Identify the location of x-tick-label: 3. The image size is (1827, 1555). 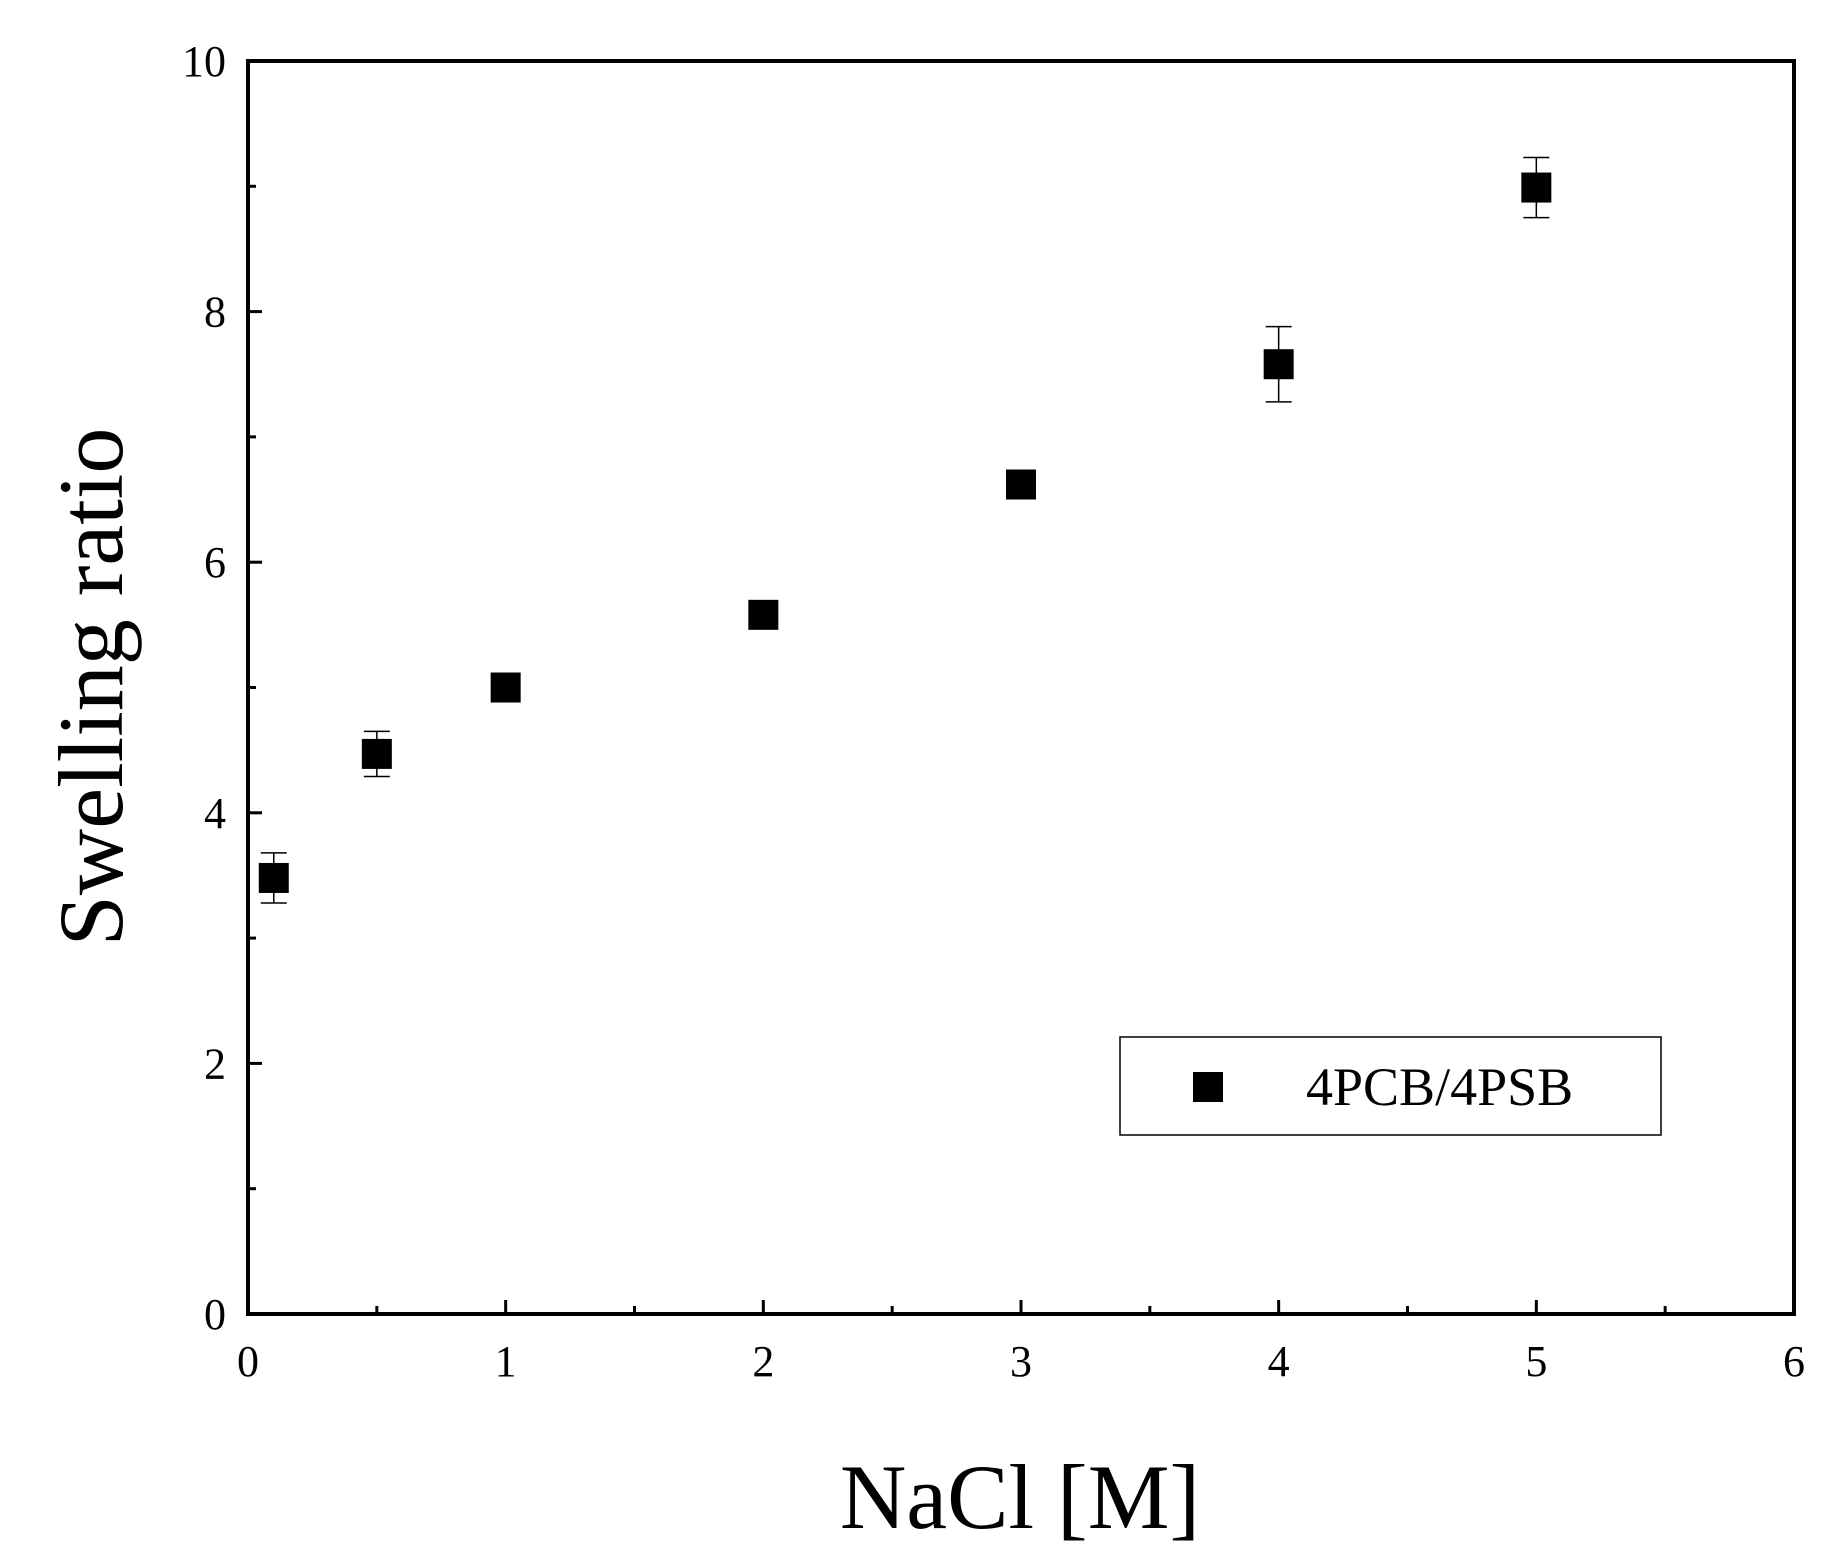
(1021, 1361).